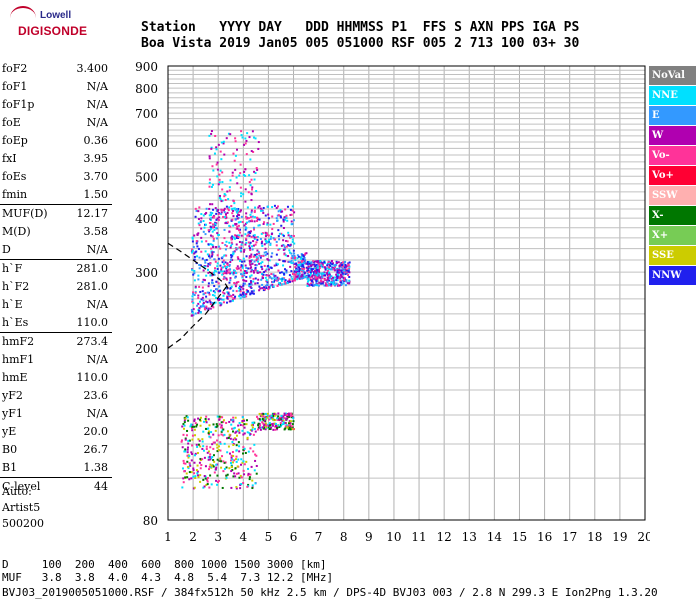  Describe the element at coordinates (15, 194) in the screenshot. I see `param-name: fmin` at that location.